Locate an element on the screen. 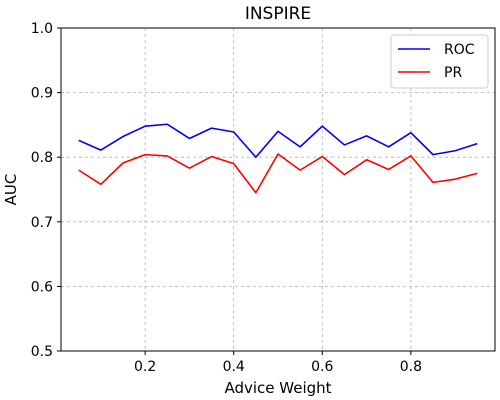 The image size is (500, 400). y-tick-label: 0.6 is located at coordinates (42, 287).